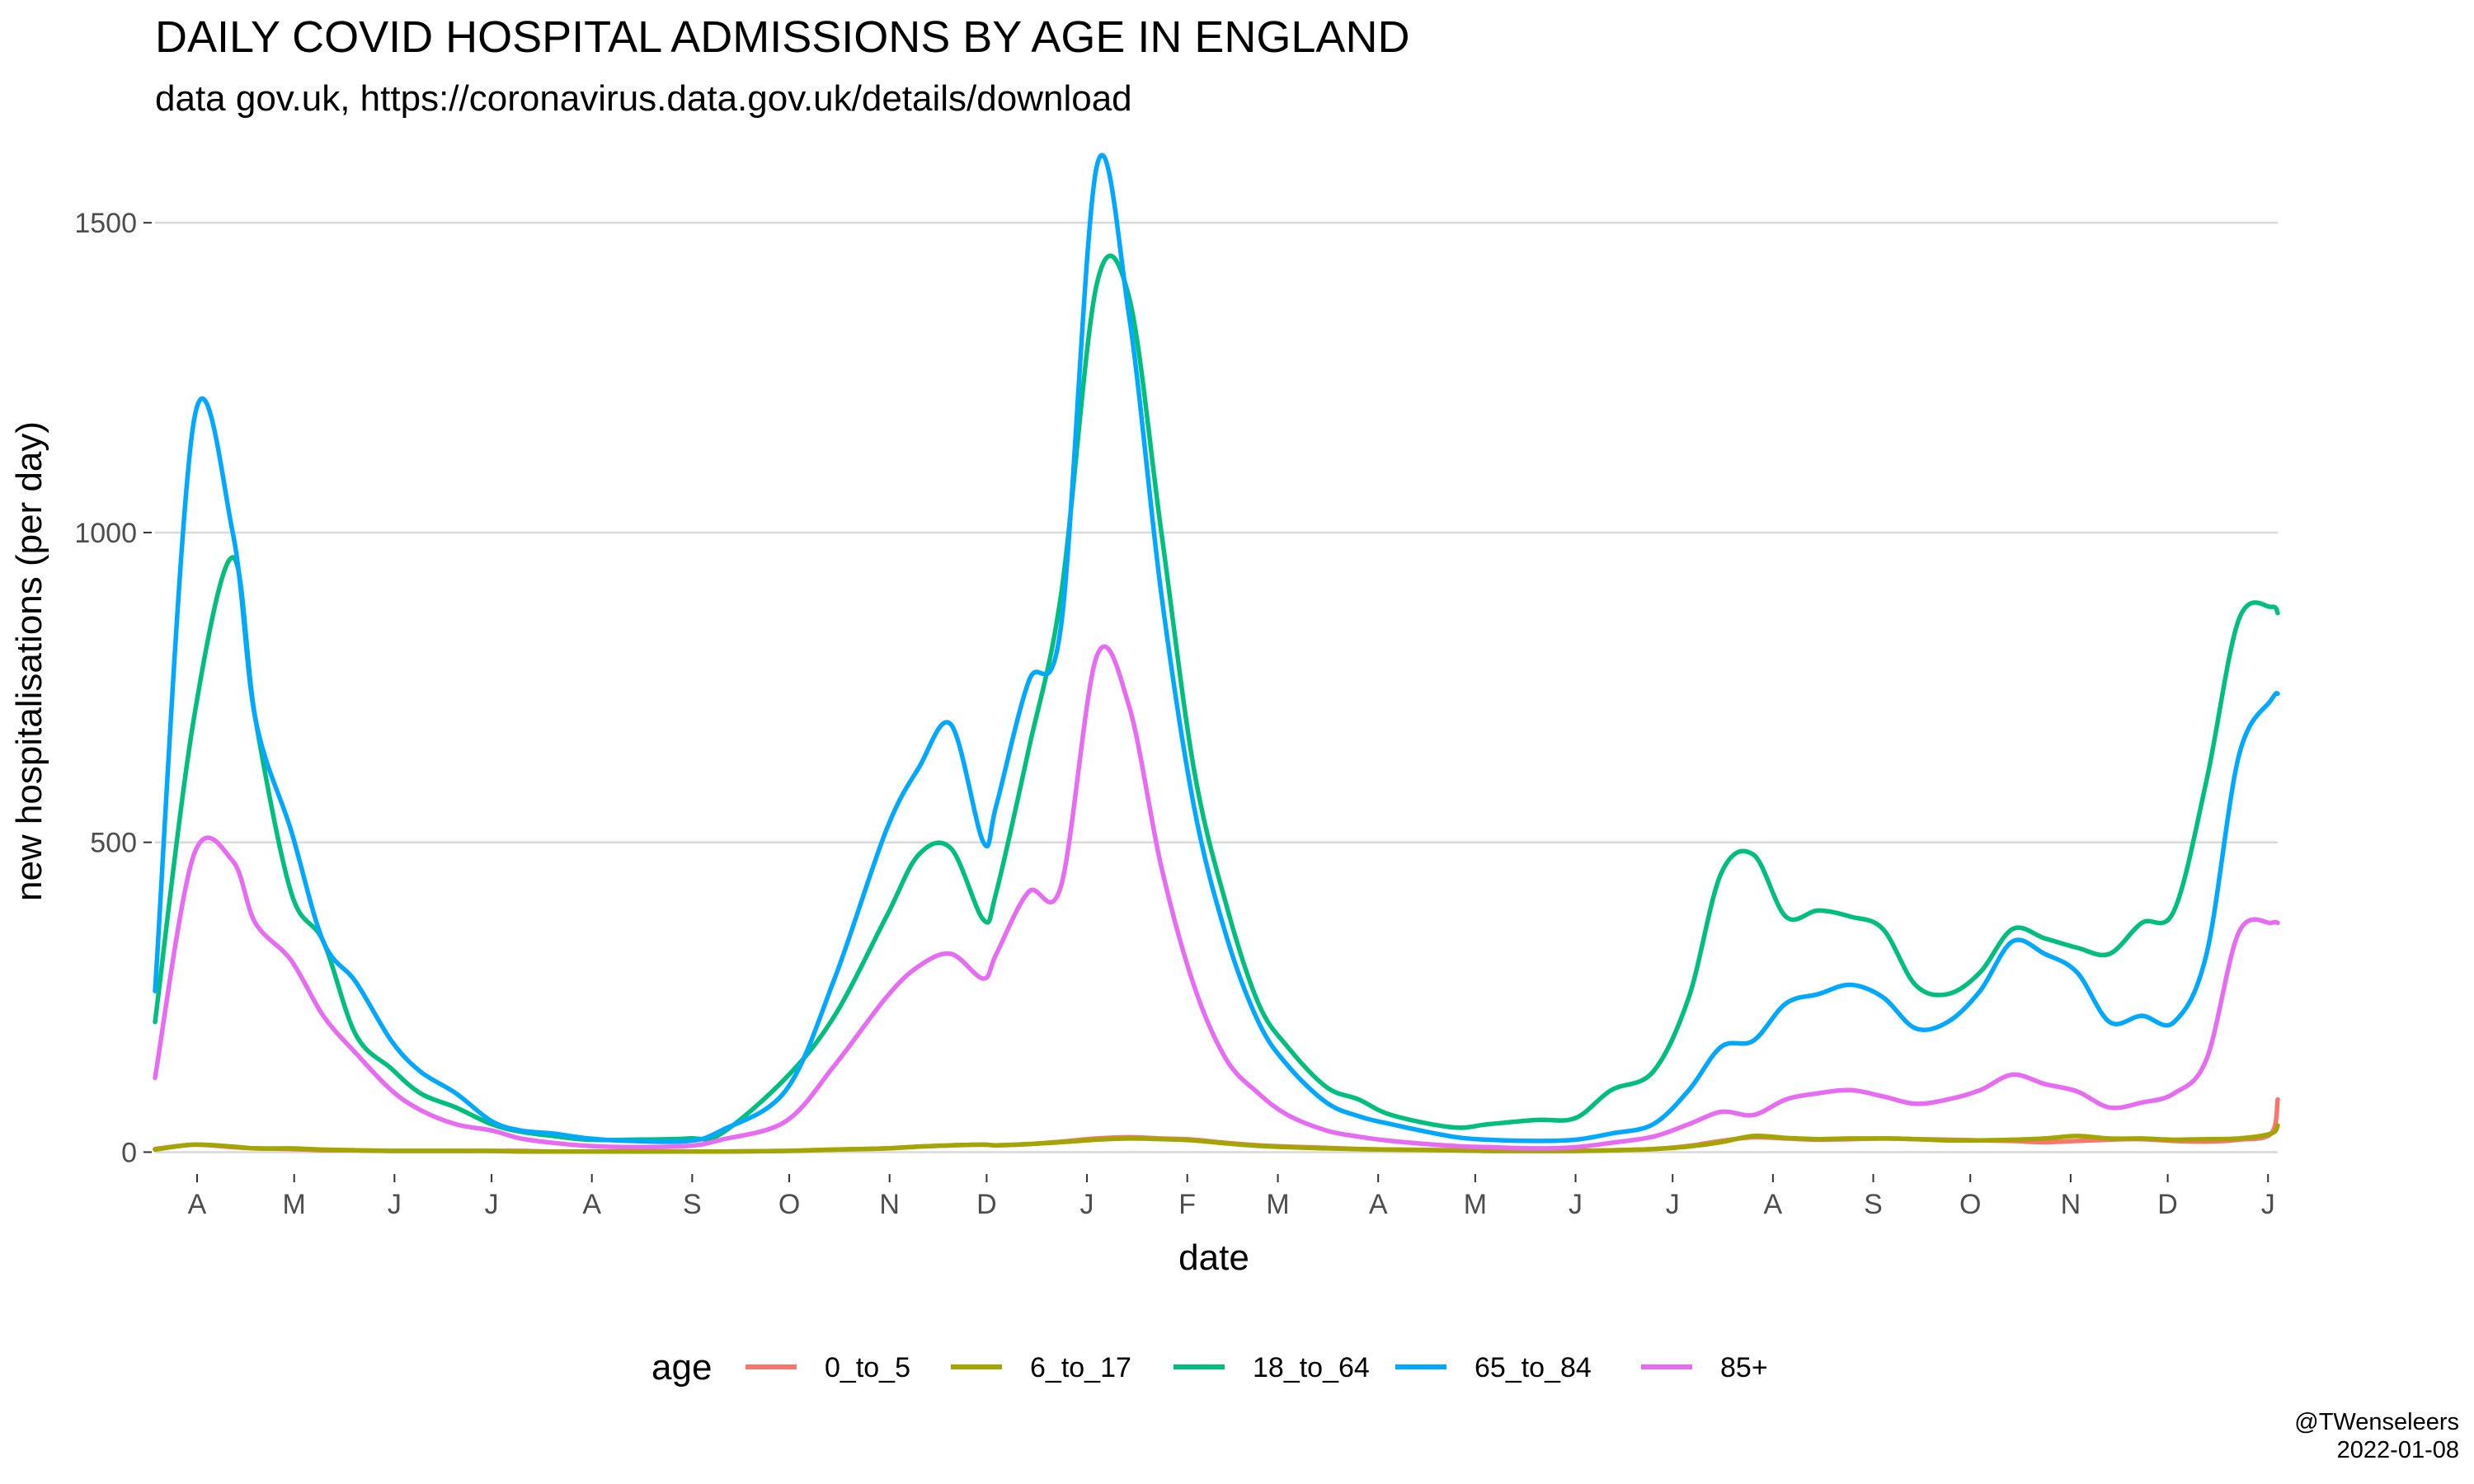 This screenshot has height=1484, width=2474. Describe the element at coordinates (1533, 1367) in the screenshot. I see `legend-label: 65_to_84` at that location.